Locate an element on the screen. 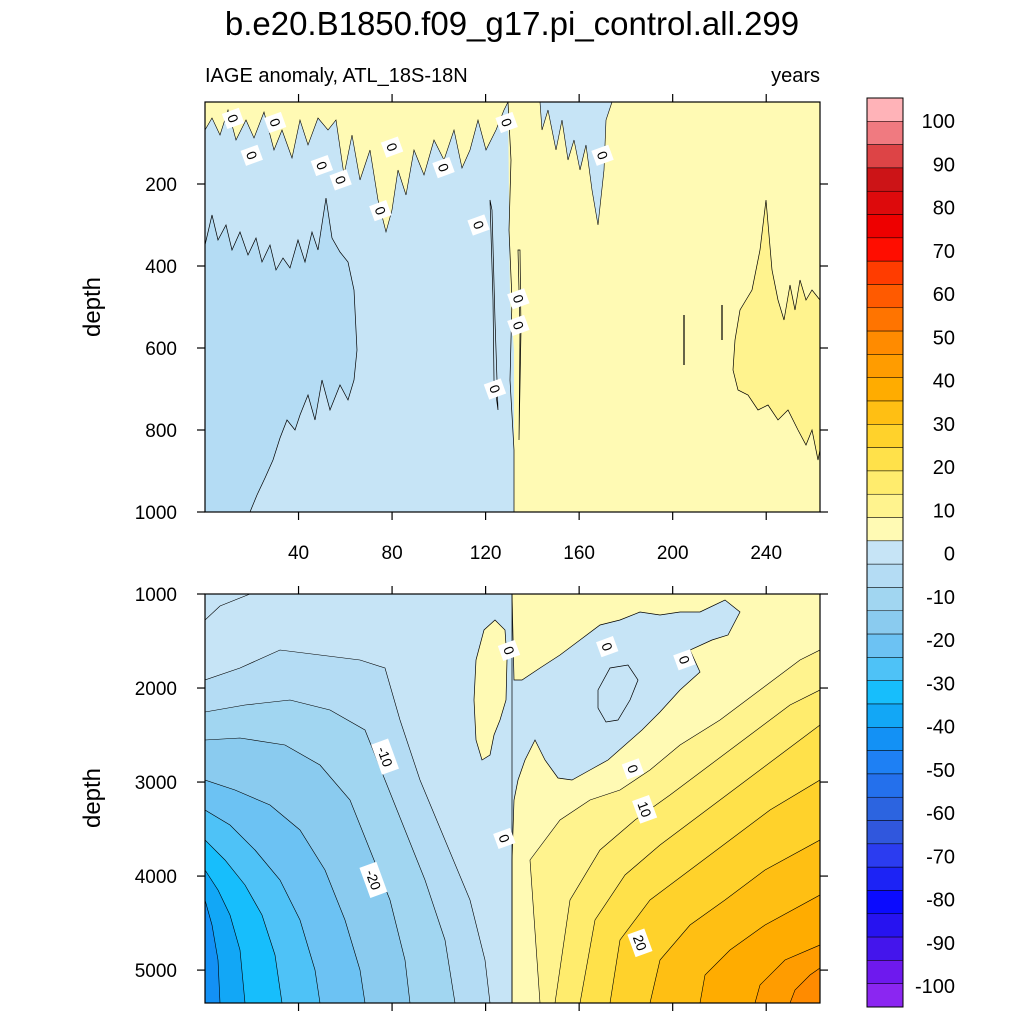  colorbar-label: 90 is located at coordinates (944, 165).